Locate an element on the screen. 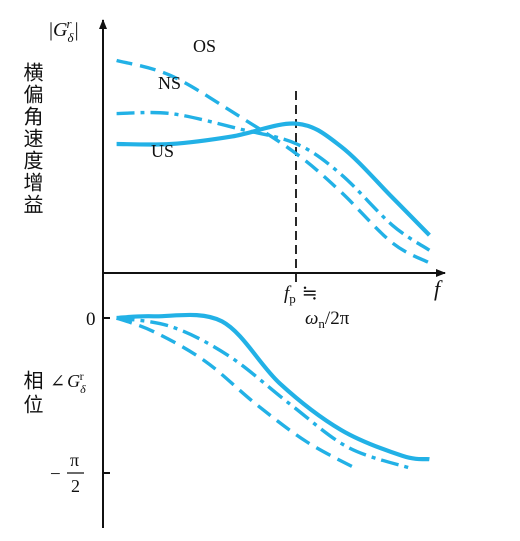 The width and height of the screenshot is (520, 541). phase-angle-sign: ∠ is located at coordinates (57, 381).